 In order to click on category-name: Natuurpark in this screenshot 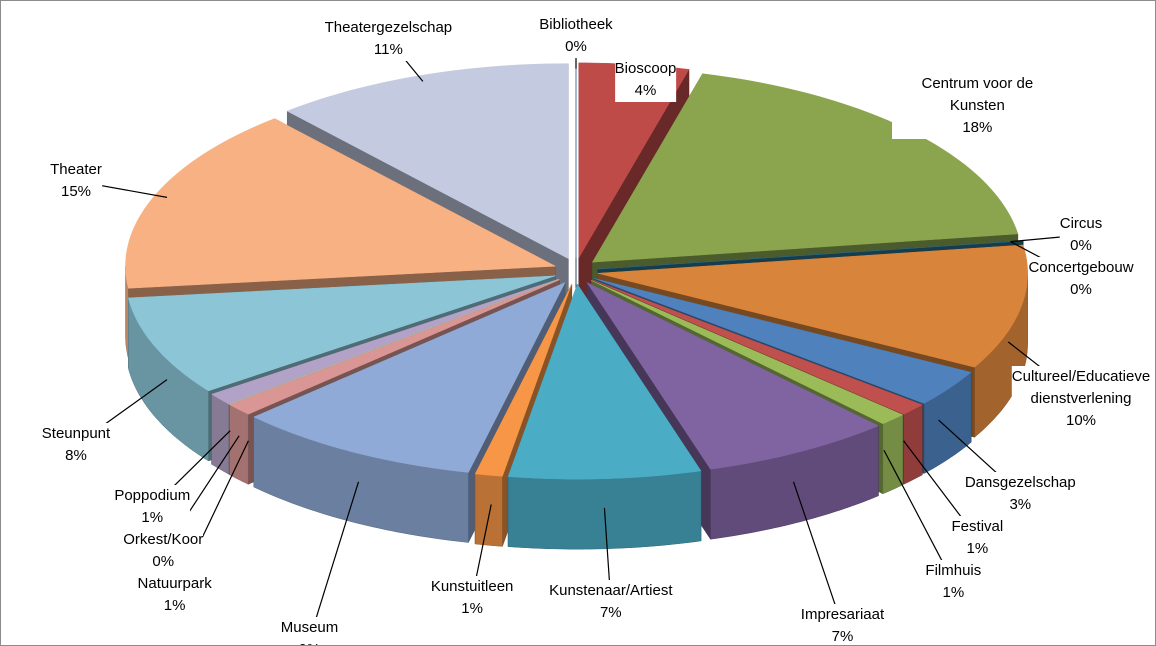, I will do `click(174, 584)`.